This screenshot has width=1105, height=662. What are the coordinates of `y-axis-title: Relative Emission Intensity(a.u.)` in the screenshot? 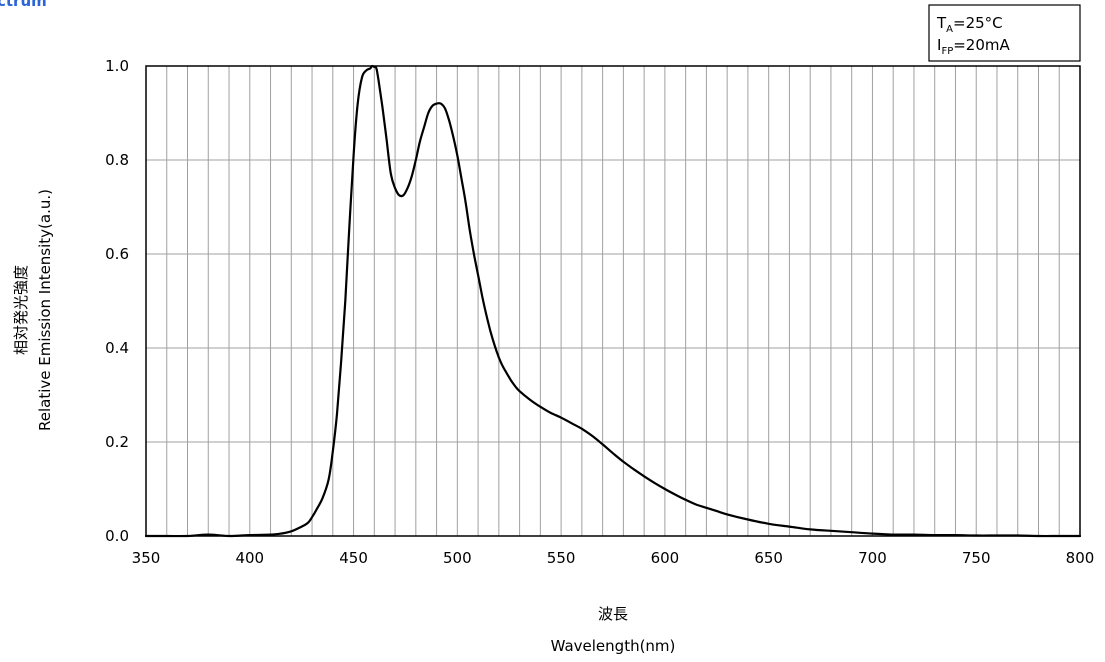 It's located at (45, 310).